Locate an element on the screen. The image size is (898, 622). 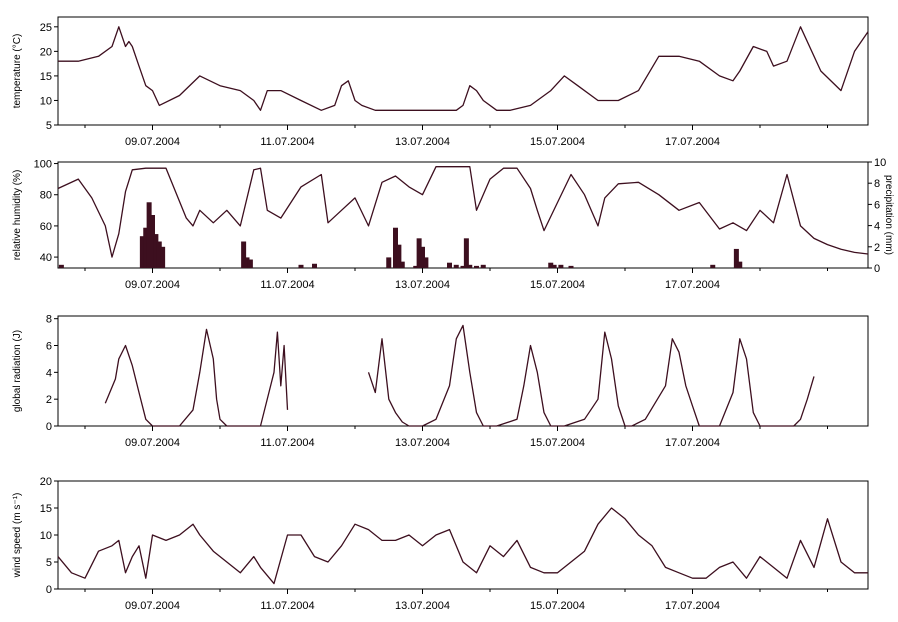
y-tick-label: 80 is located at coordinates (46, 196).